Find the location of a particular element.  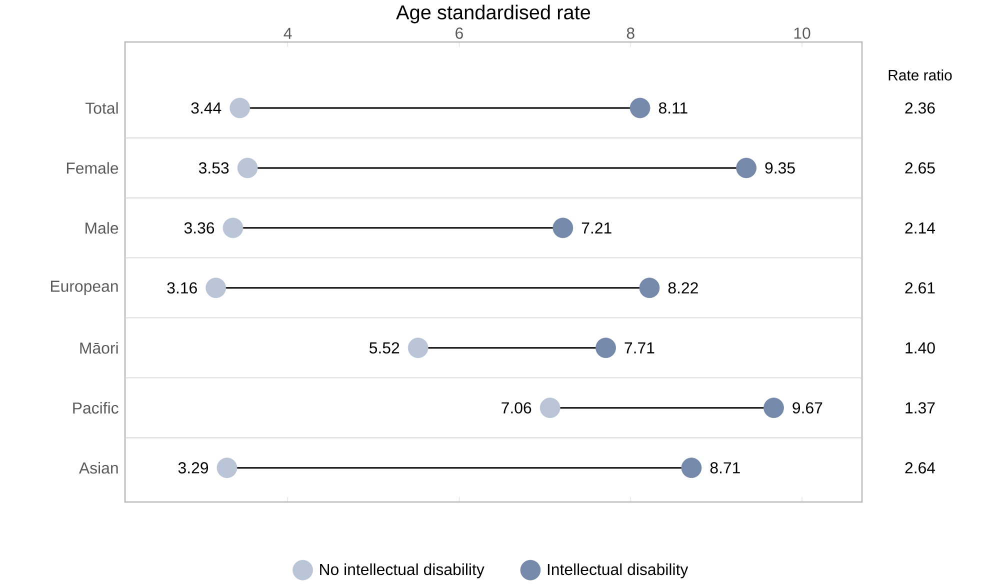

x-axis-title: Age standardised rate is located at coordinates (493, 14).